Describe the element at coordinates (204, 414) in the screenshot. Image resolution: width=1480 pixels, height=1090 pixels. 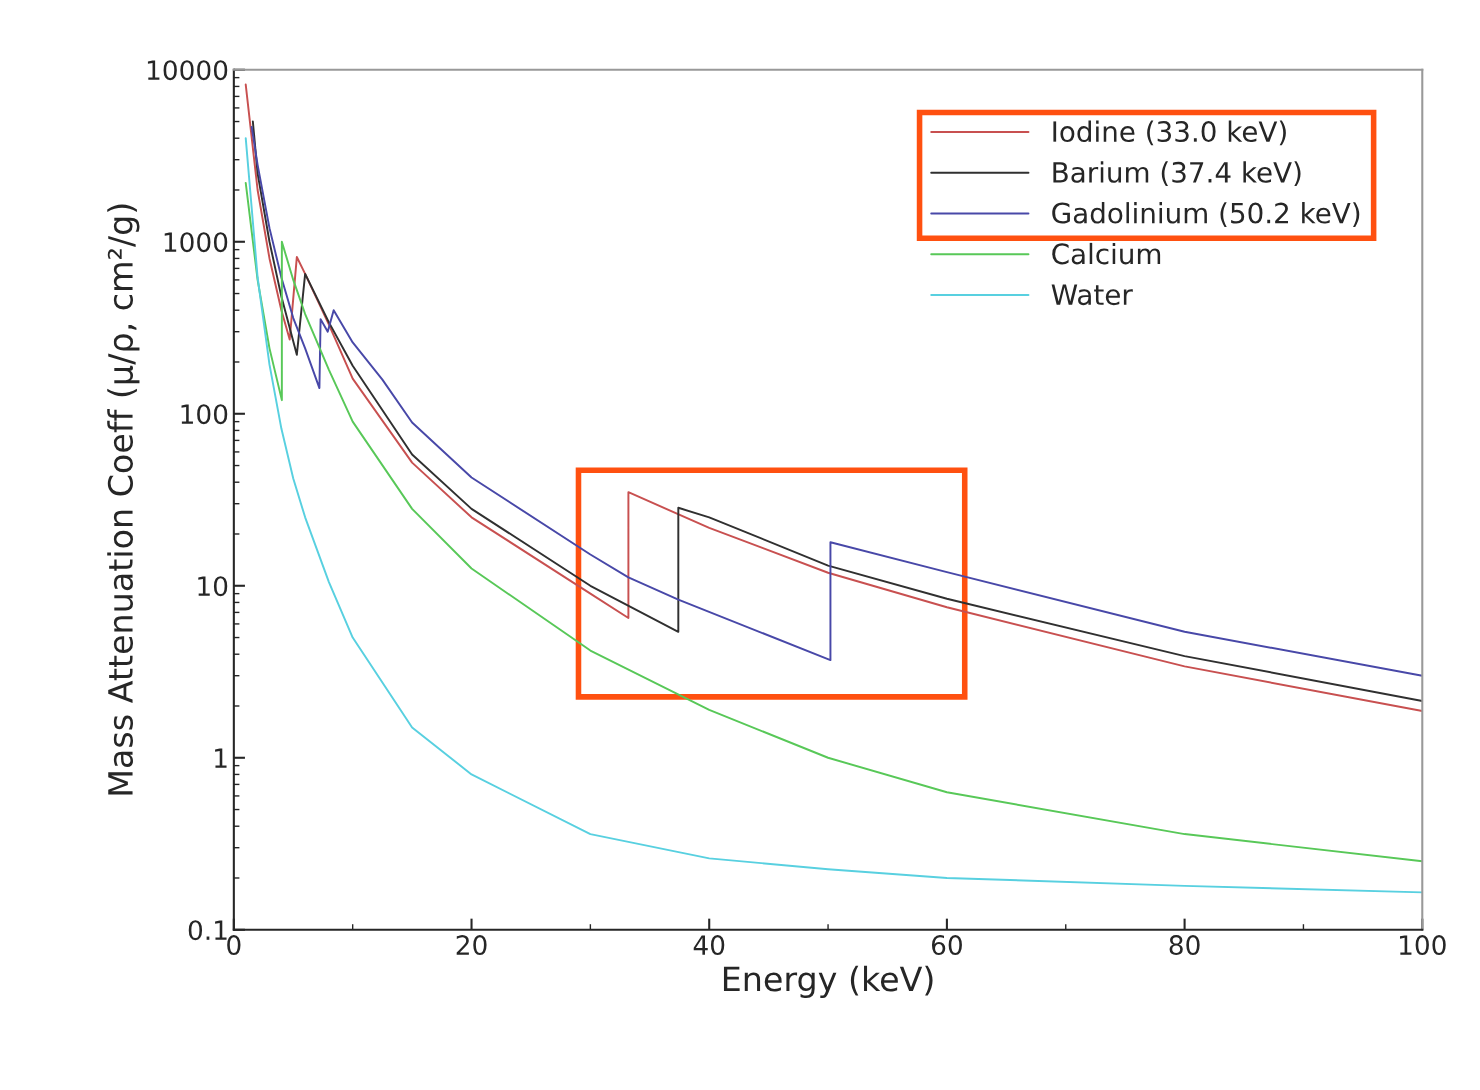
I see `y-tick-label: 100` at that location.